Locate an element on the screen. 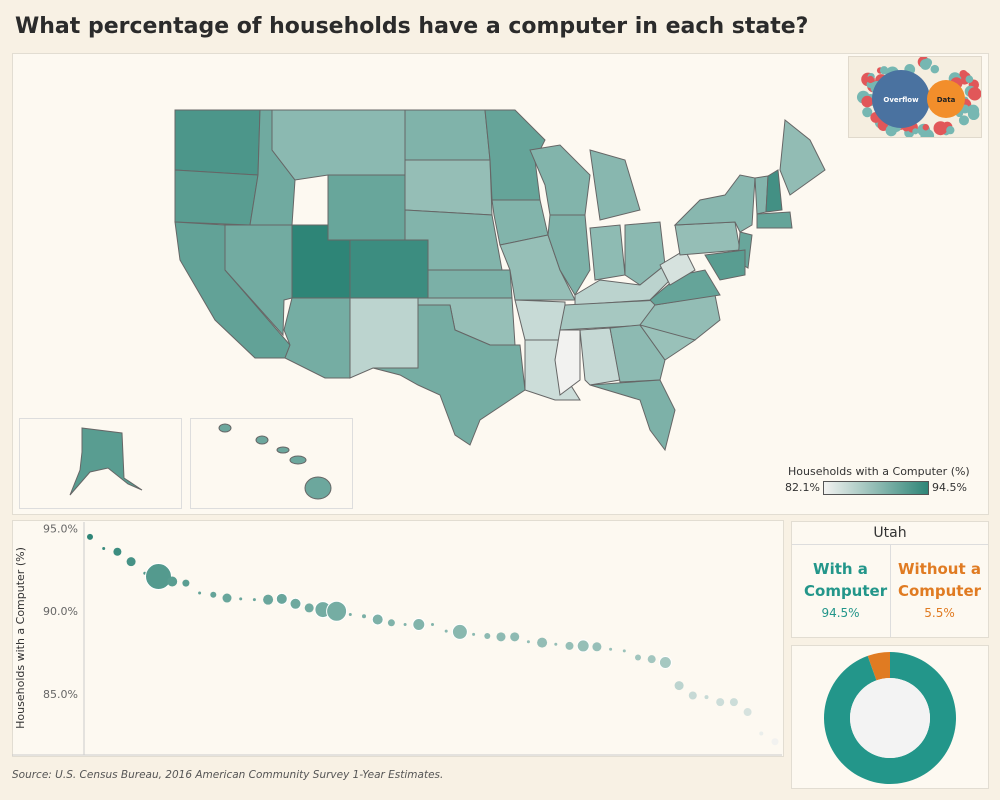 This screenshot has width=1000, height=800. state-MS is located at coordinates (567, 362).